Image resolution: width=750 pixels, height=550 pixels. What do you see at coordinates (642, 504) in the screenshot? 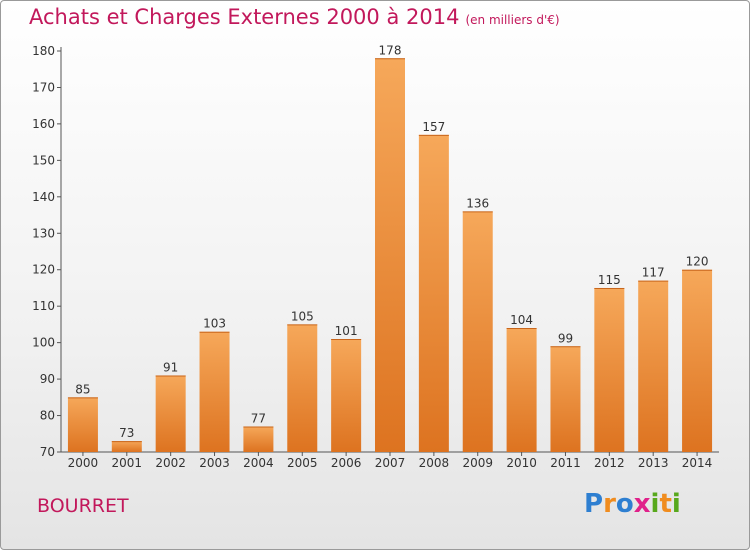
I see `logo-letter: x` at bounding box center [642, 504].